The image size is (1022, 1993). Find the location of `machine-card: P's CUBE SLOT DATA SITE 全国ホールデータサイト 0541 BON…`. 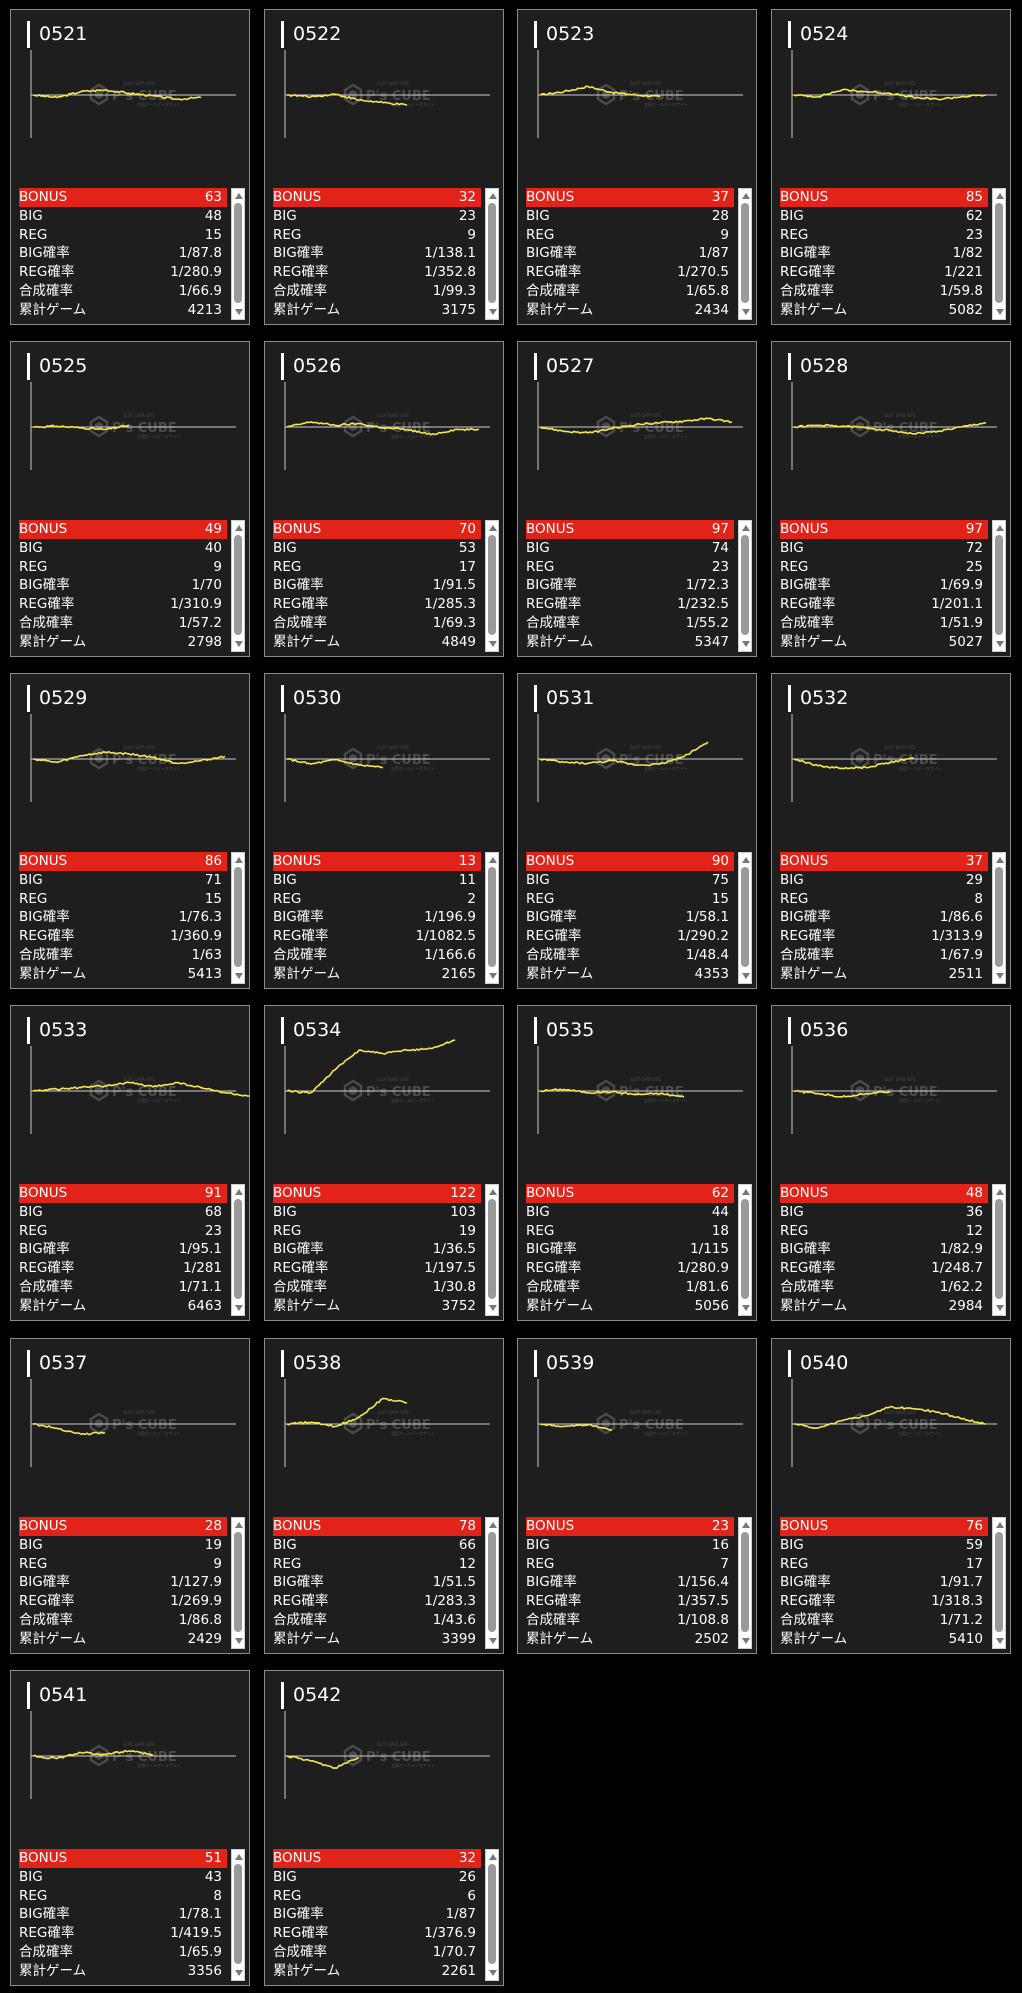

machine-card: P's CUBE SLOT DATA SITE 全国ホールデータサイト 0541 BON… is located at coordinates (130, 1828).